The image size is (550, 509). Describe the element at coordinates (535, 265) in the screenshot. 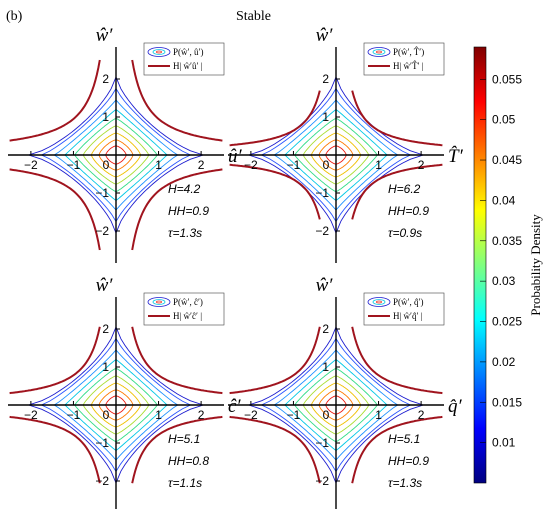

I see `colorbar-label: Probability Density` at that location.